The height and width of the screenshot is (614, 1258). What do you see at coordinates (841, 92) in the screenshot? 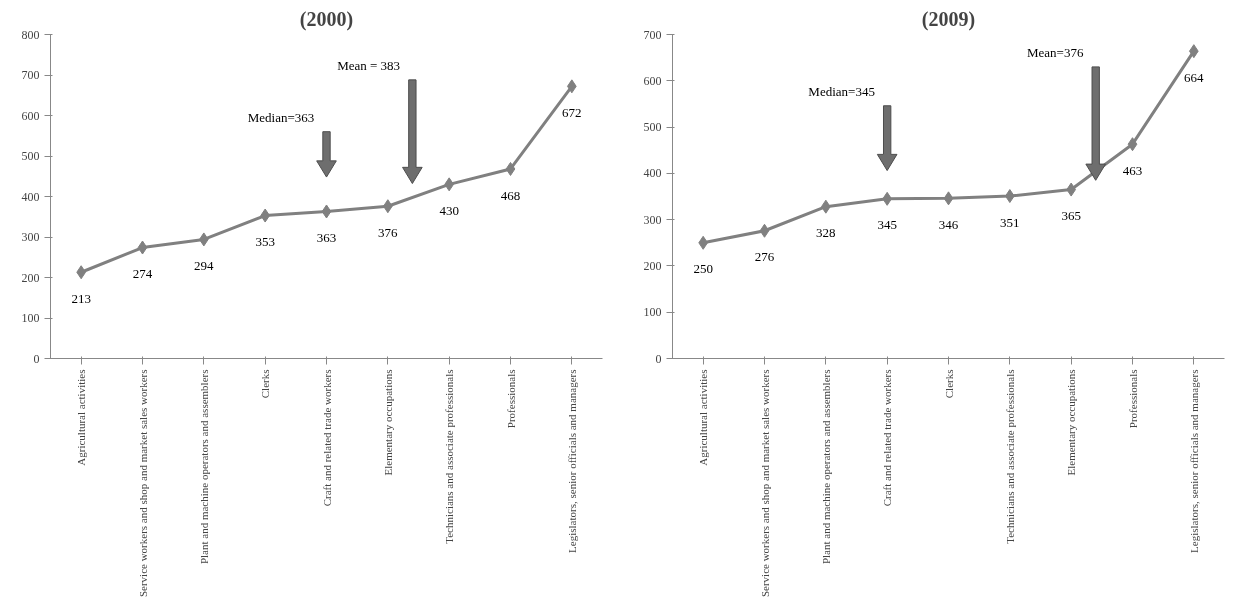
I see `annotation: Median=345` at bounding box center [841, 92].